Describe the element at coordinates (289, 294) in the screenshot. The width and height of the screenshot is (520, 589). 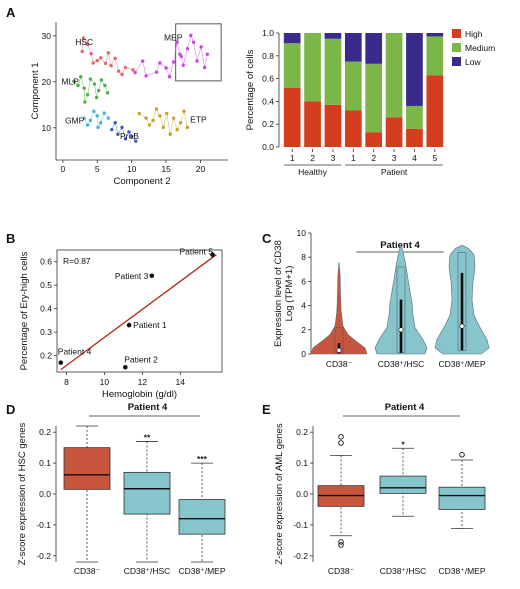
I see `y-axis-label-secondary: Log (TPM+1)` at that location.